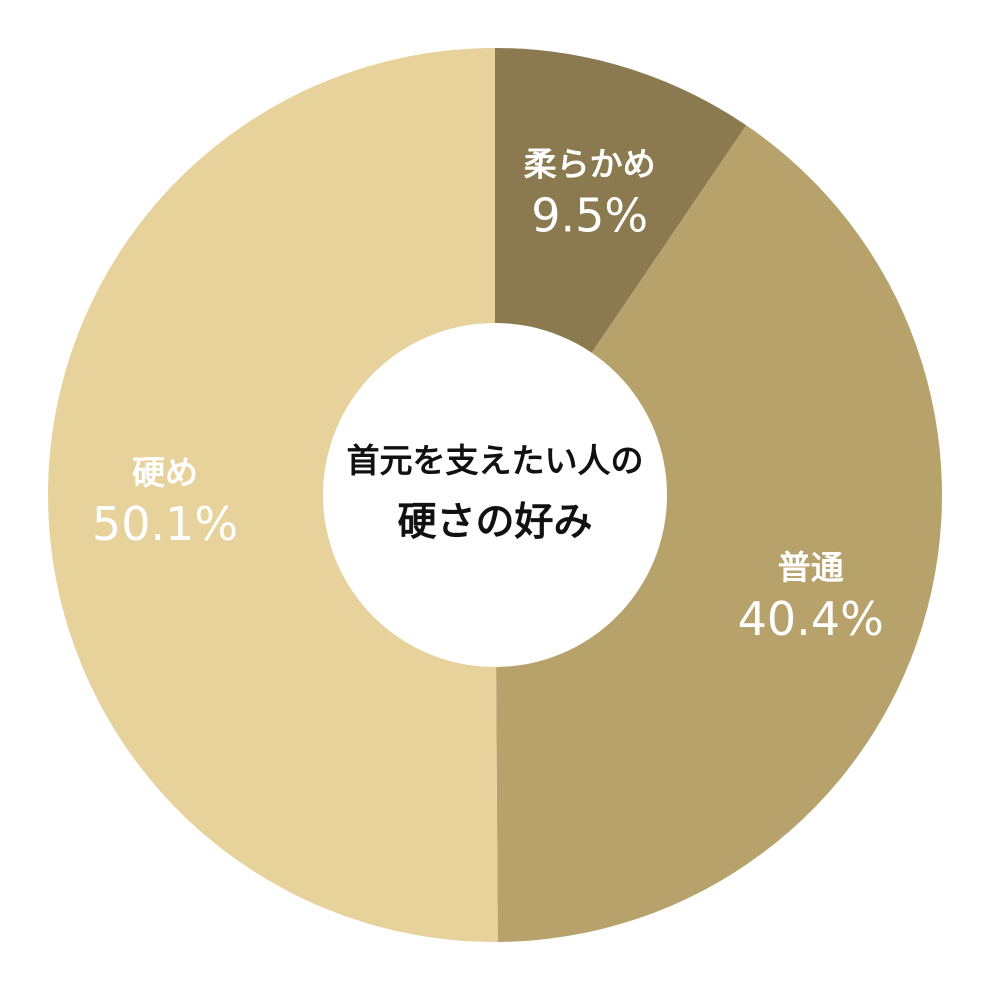  Describe the element at coordinates (589, 215) in the screenshot. I see `slice-value-label-0: 9.5%` at that location.